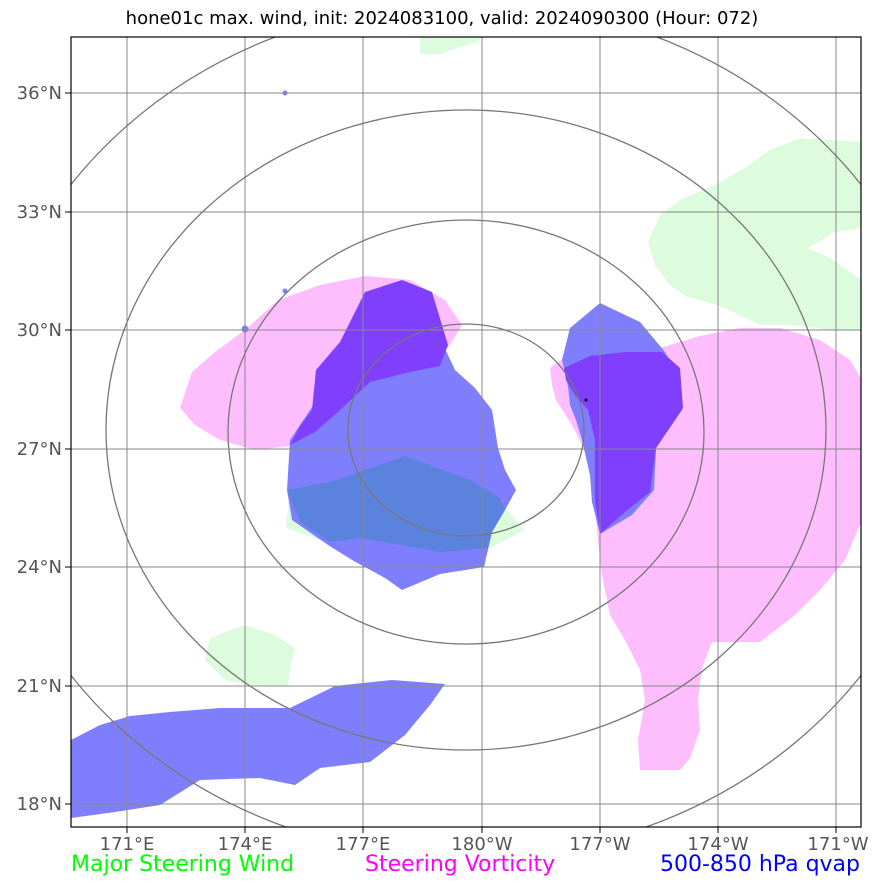 The image size is (884, 891). I want to click on qvap-area-southwest, so click(258, 749).